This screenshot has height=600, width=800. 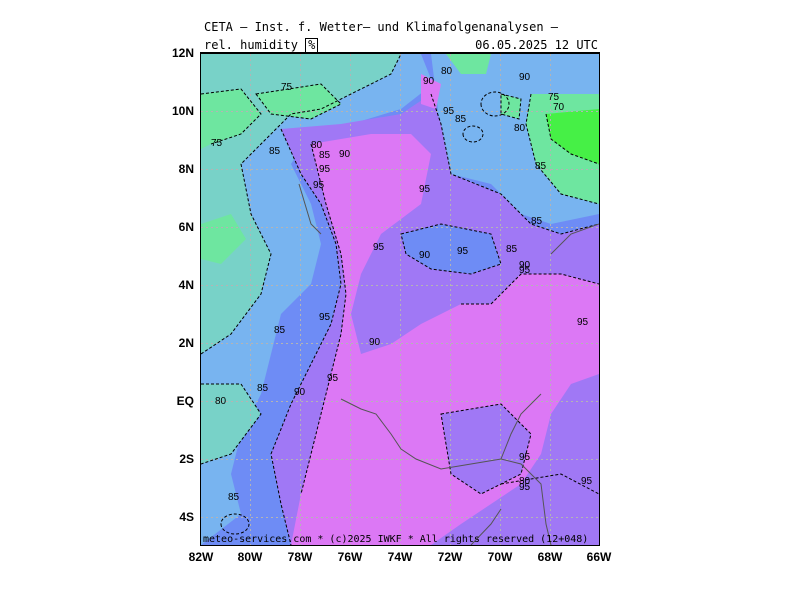 I want to click on lon-tick-78w: 78W, so click(x=300, y=557).